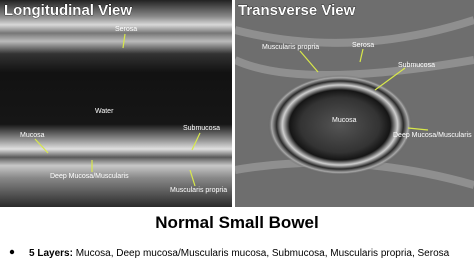 The width and height of the screenshot is (474, 266). Describe the element at coordinates (297, 10) in the screenshot. I see `panel-title: Transverse View` at that location.